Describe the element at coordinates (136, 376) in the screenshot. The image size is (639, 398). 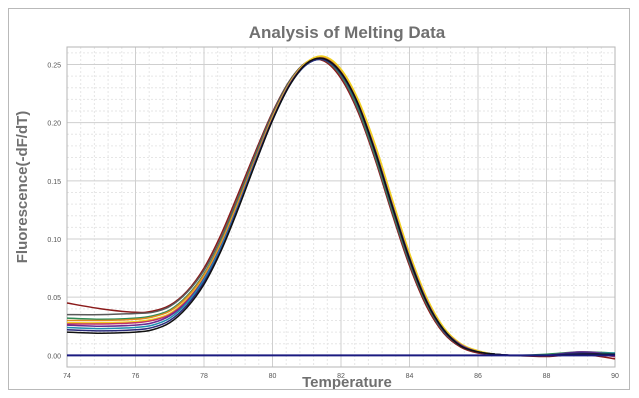
I see `x-tick-label: 76` at that location.